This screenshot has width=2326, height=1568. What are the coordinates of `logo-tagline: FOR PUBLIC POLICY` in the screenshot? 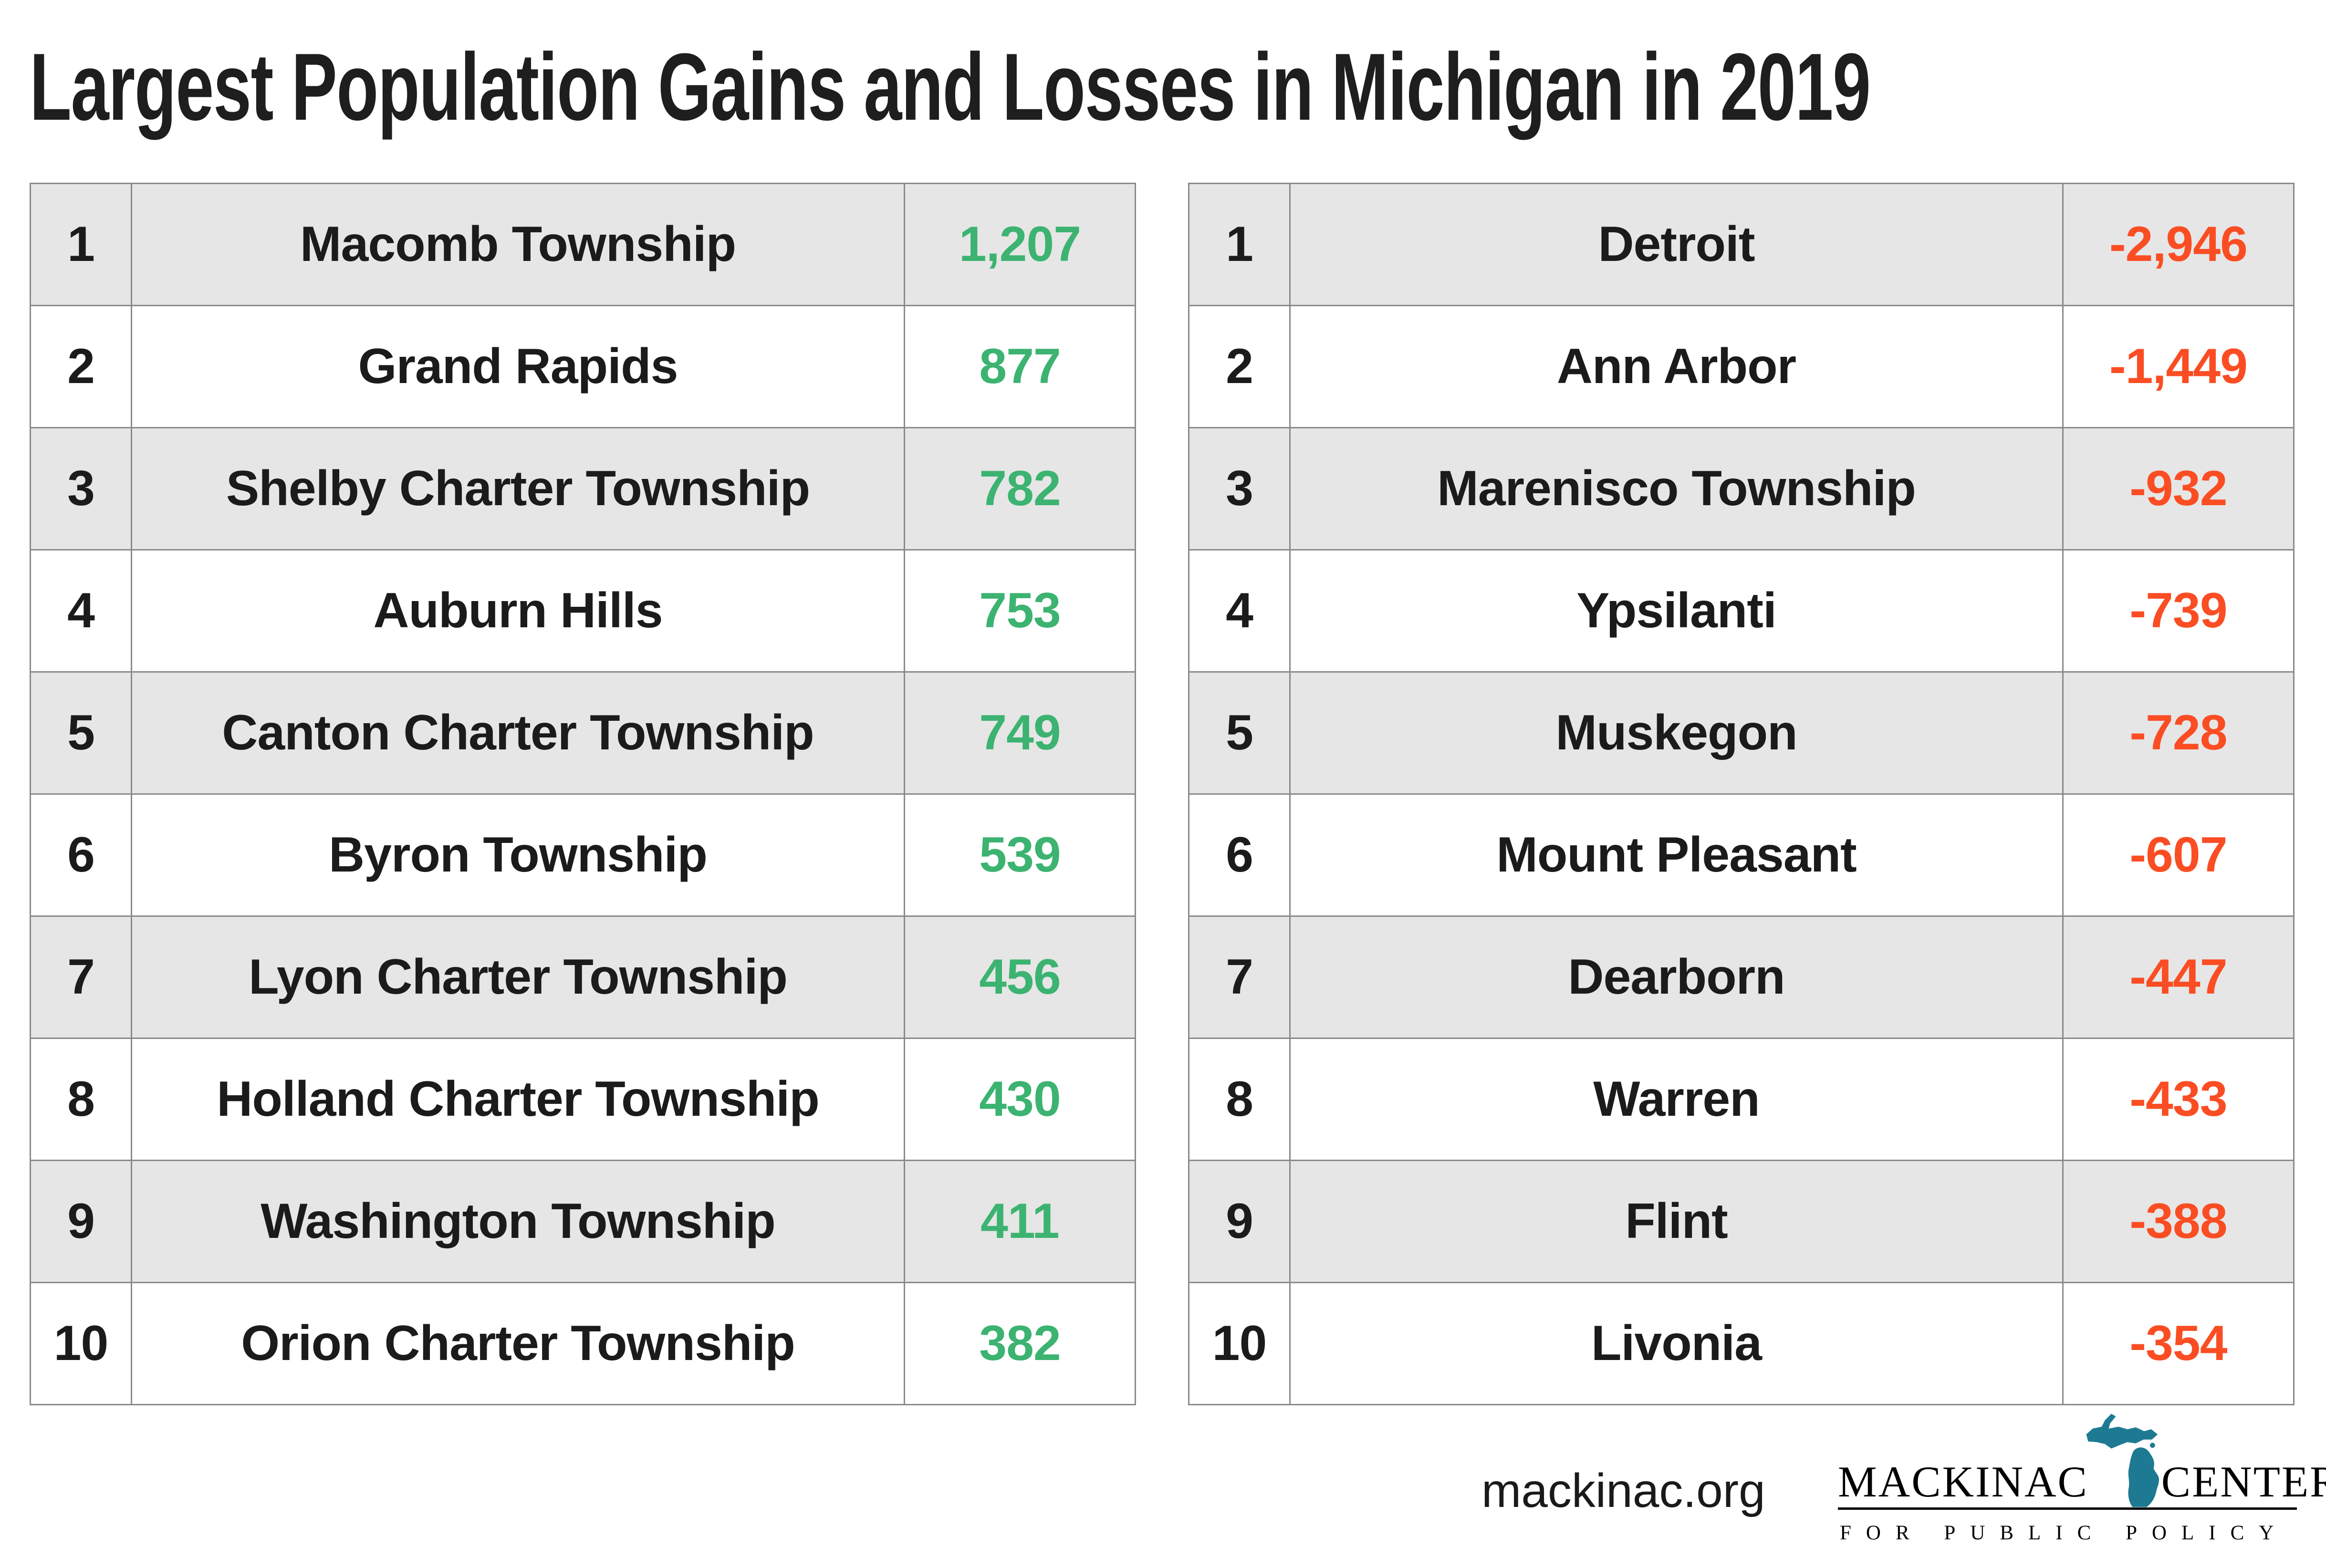 It's located at (2064, 1533).